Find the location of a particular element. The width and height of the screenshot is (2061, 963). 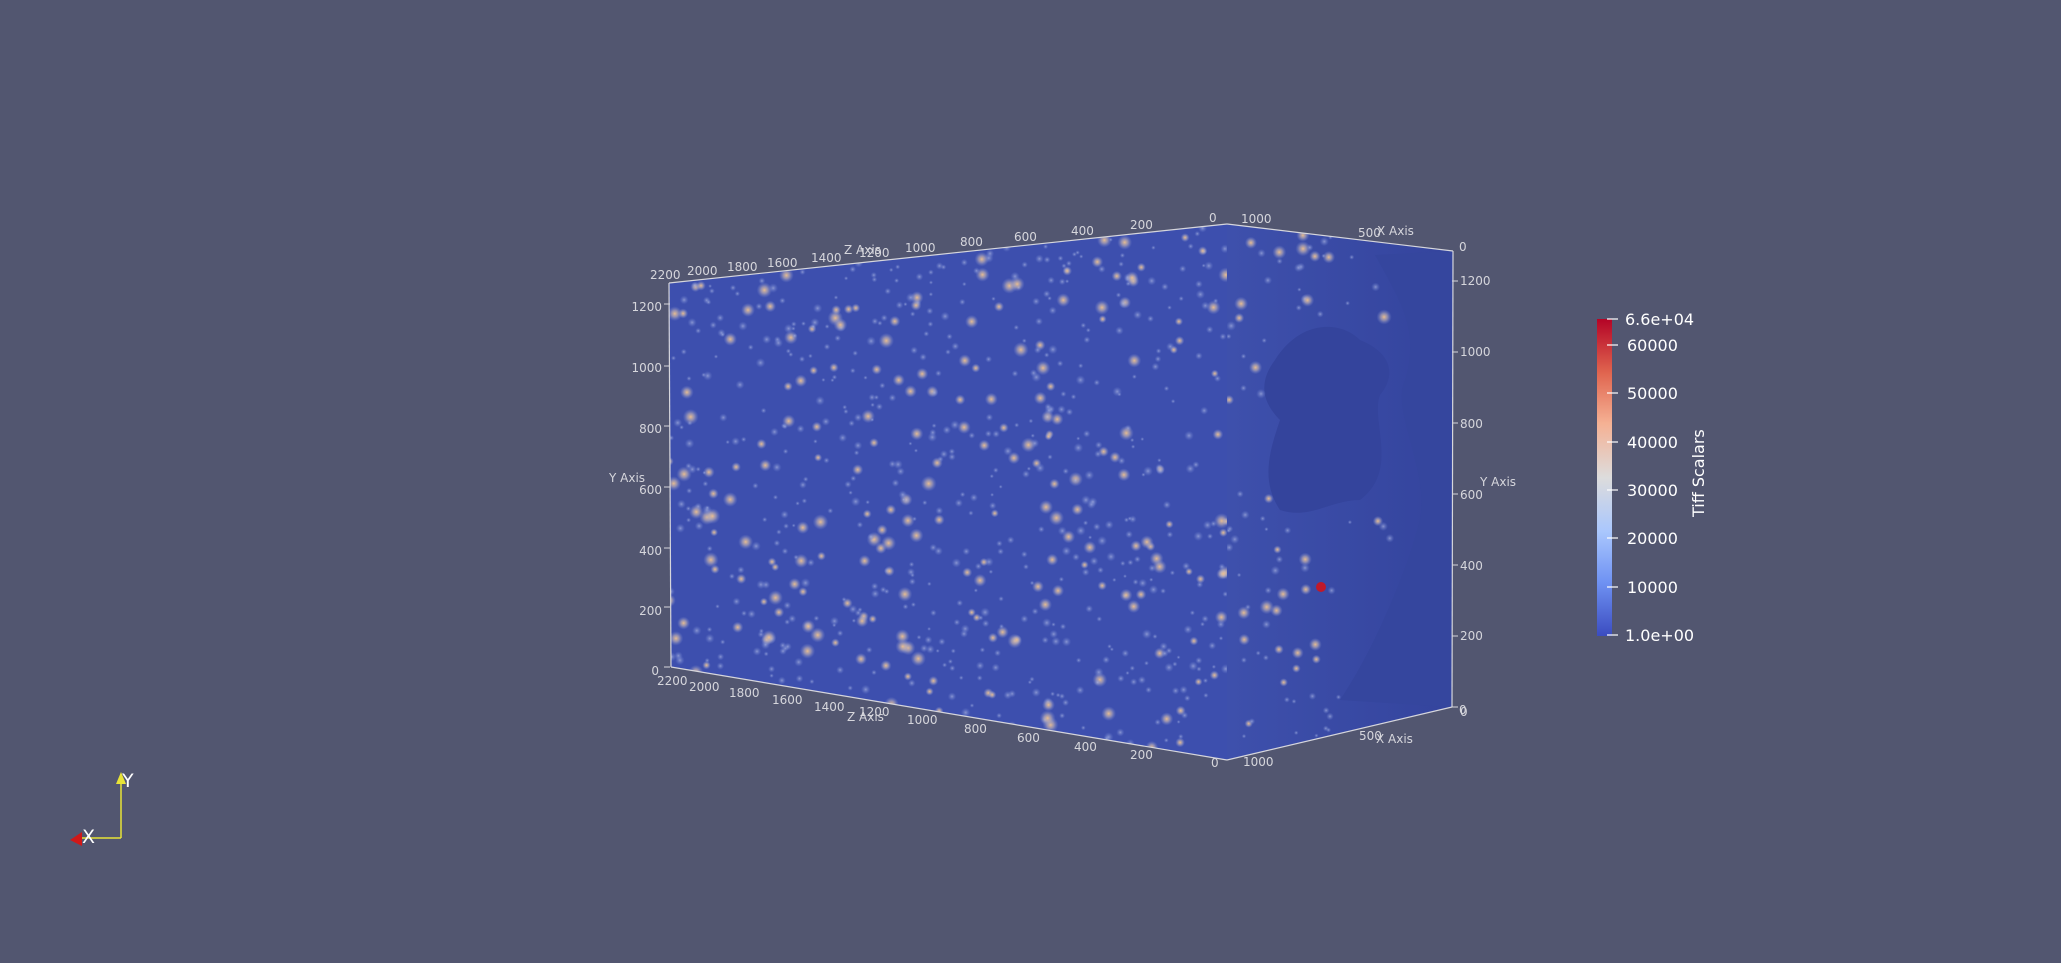

color-legend-label: 50000 is located at coordinates (1652, 393).